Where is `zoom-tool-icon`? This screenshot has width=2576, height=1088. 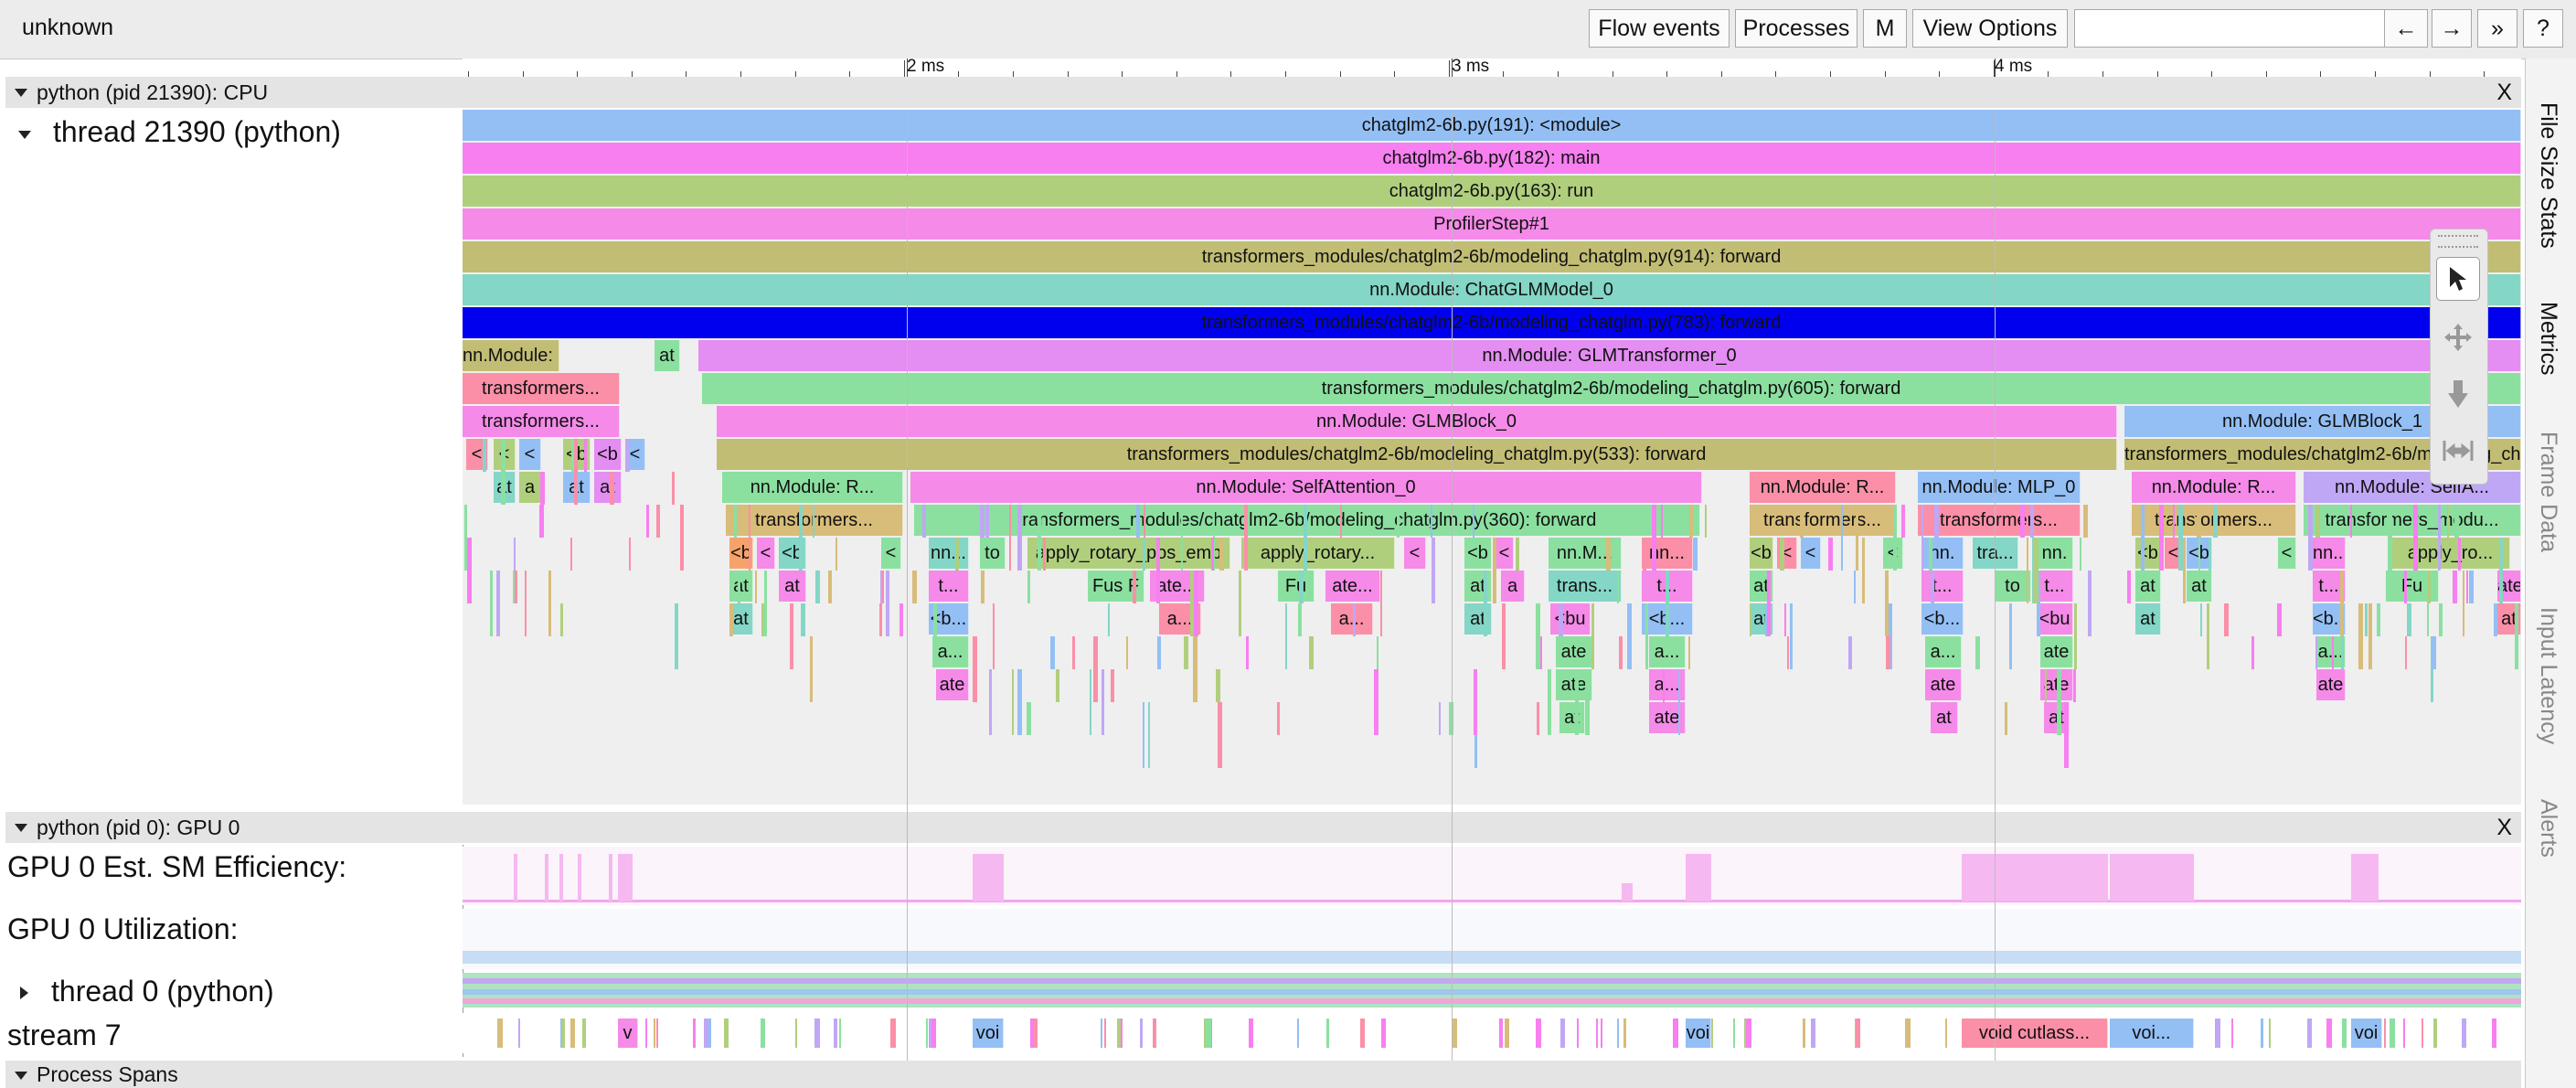 zoom-tool-icon is located at coordinates (2458, 394).